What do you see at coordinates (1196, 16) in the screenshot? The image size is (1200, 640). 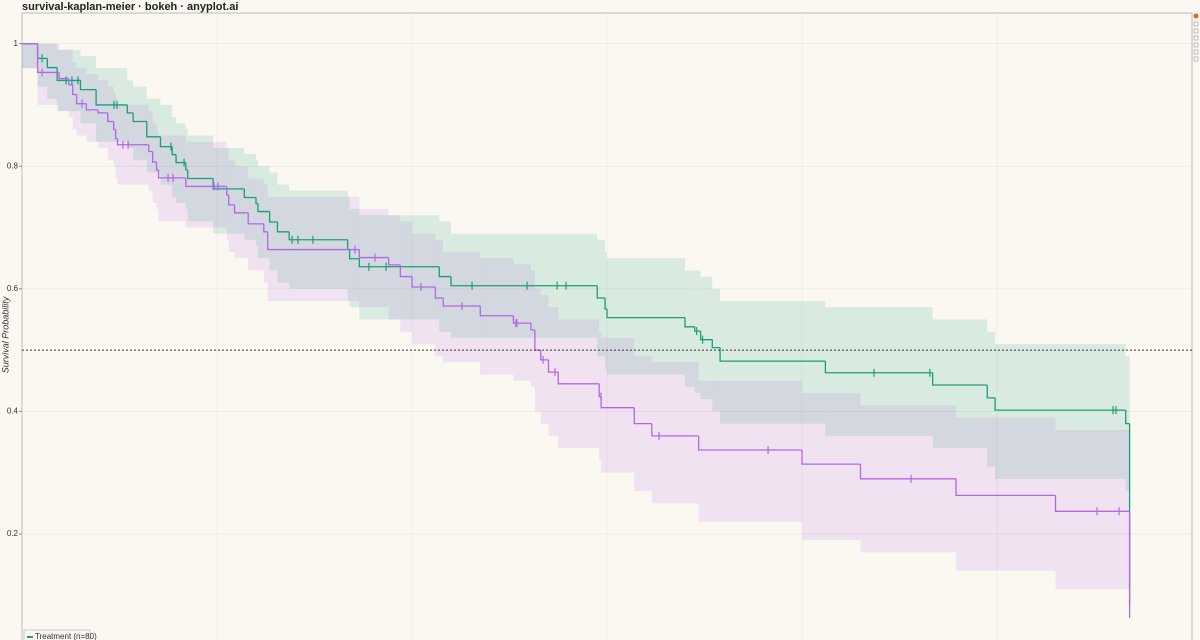 I see `toolbar-logo` at bounding box center [1196, 16].